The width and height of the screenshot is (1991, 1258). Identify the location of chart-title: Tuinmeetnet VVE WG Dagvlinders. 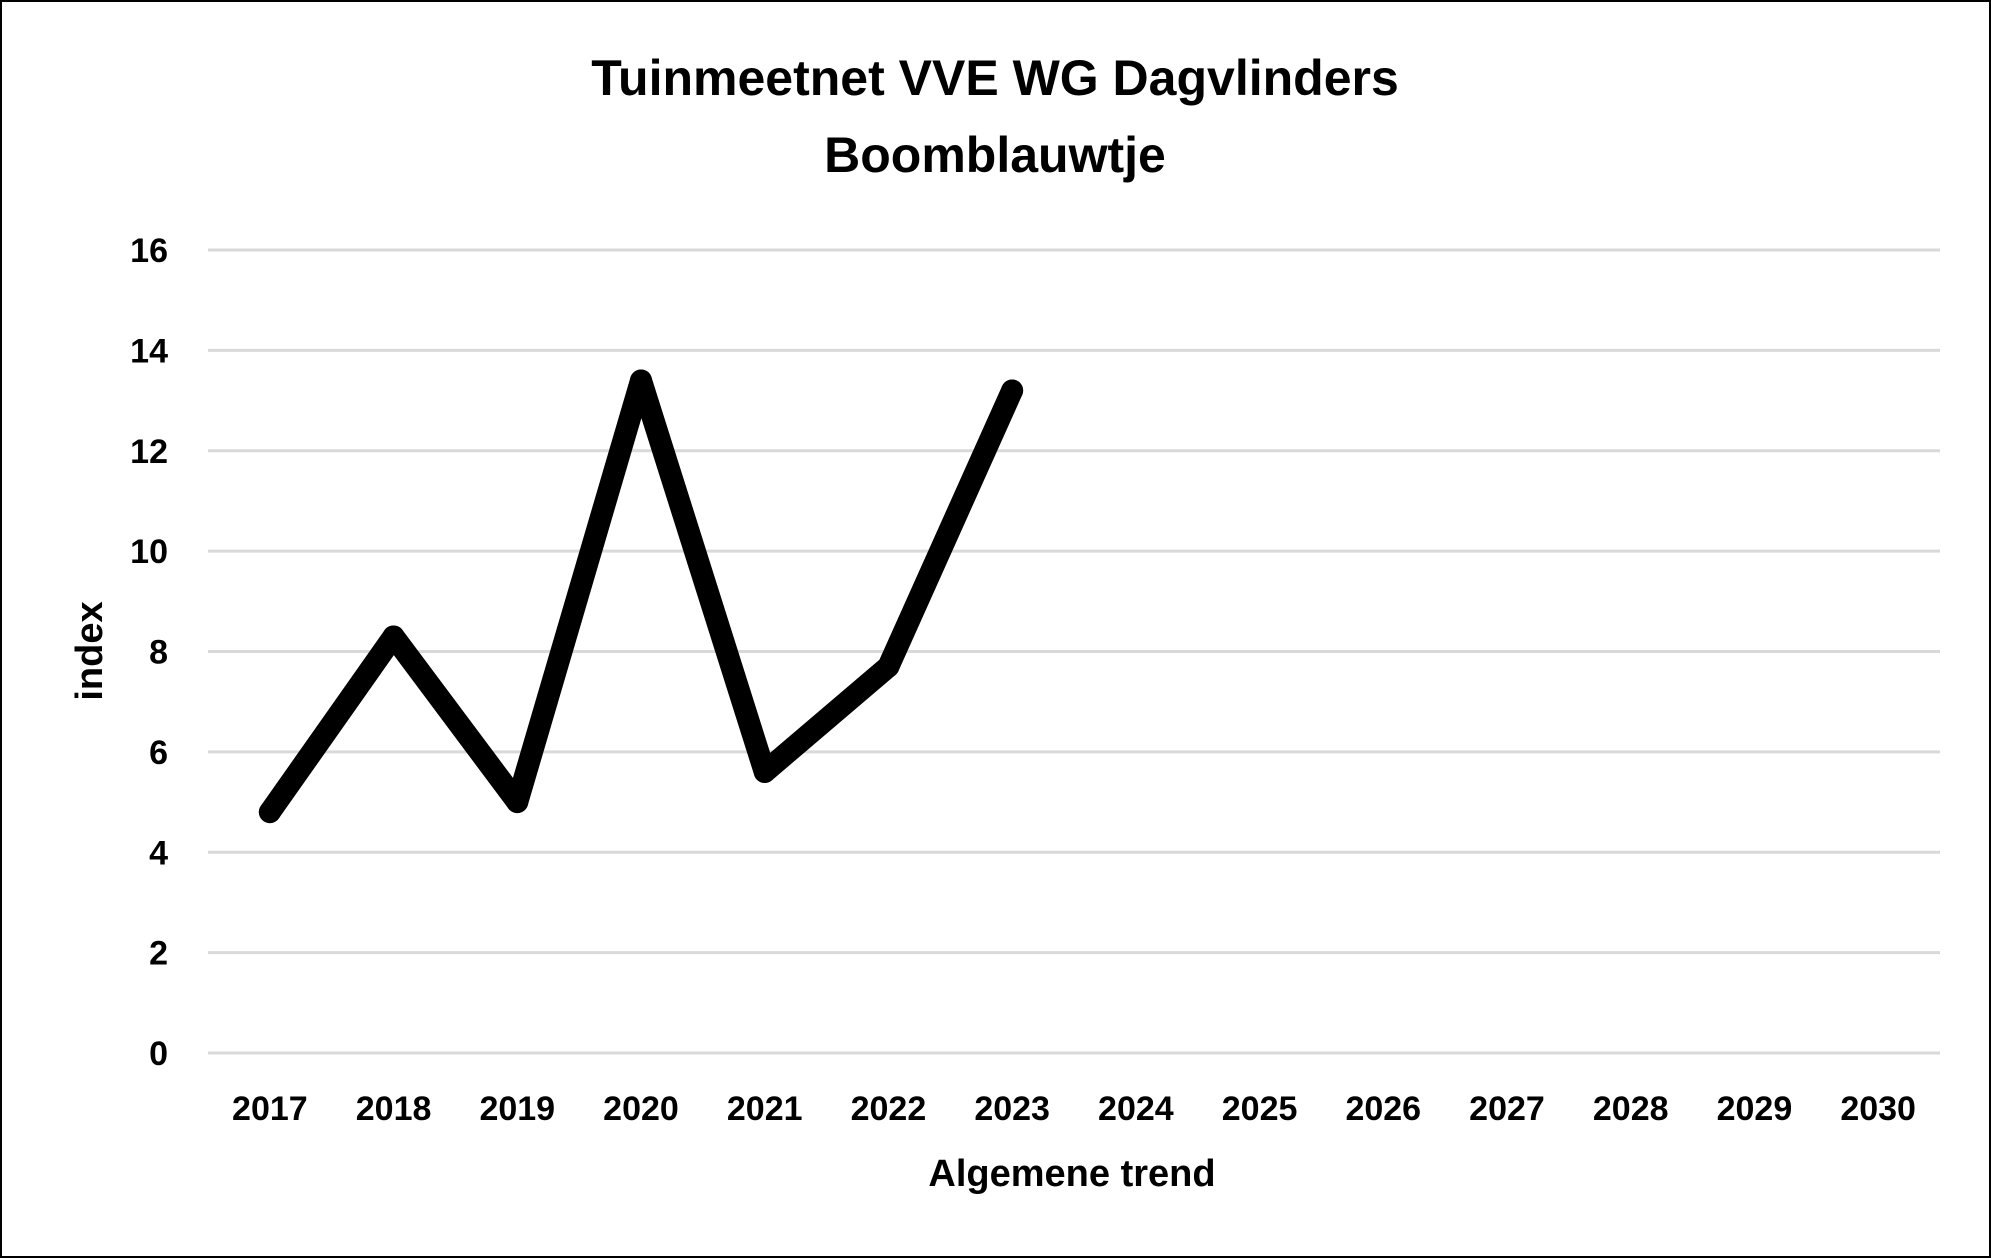
(995, 78).